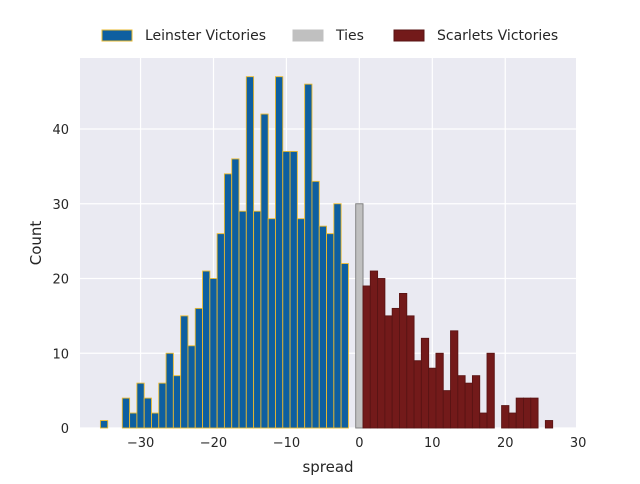  What do you see at coordinates (505, 443) in the screenshot?
I see `x-tick-label: 20` at bounding box center [505, 443].